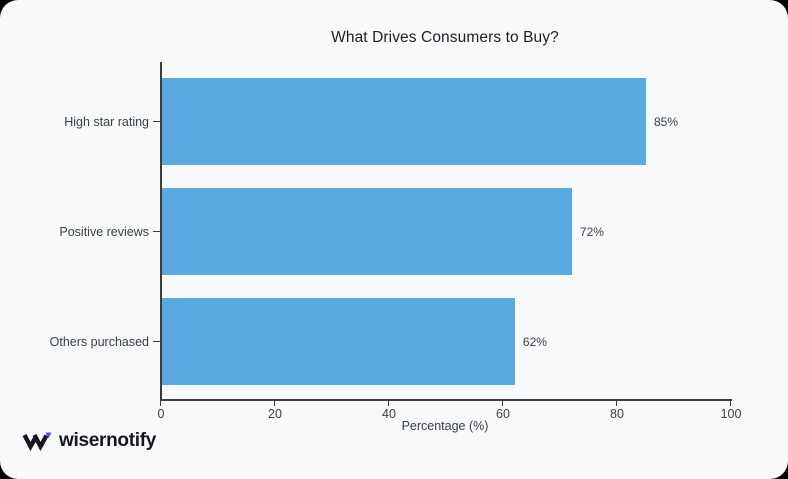 This screenshot has height=479, width=788. What do you see at coordinates (591, 231) in the screenshot?
I see `value-label: 72%` at bounding box center [591, 231].